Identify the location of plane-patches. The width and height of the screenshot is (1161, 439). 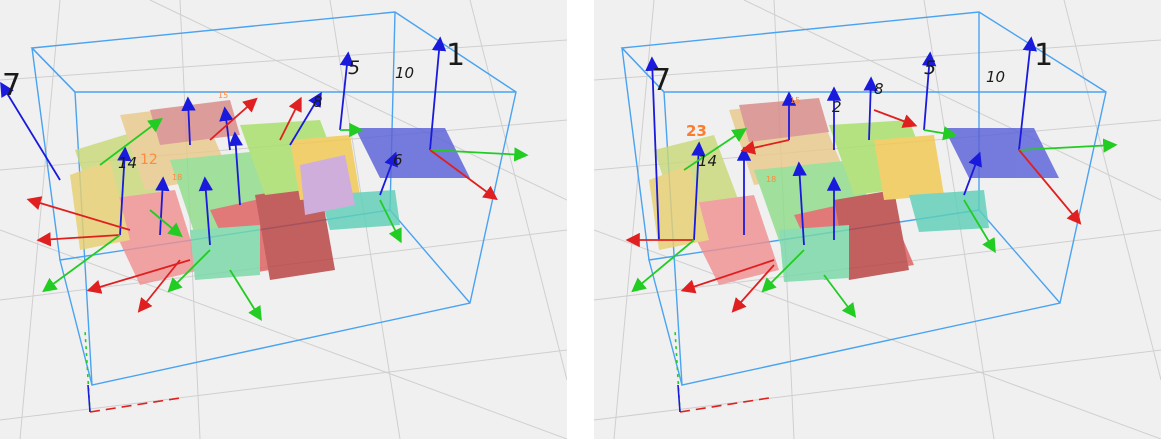
(270, 192).